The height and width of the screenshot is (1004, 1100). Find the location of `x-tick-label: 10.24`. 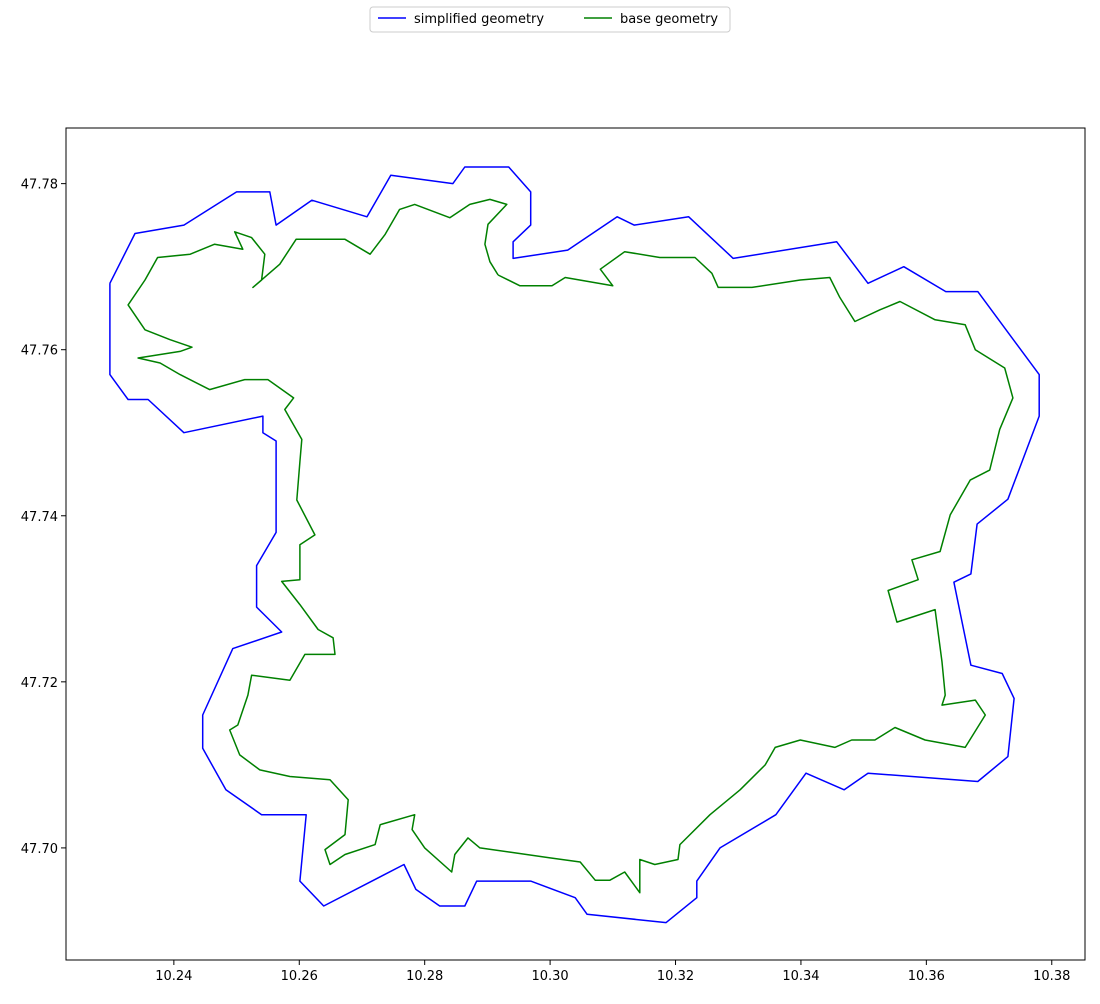

x-tick-label: 10.24 is located at coordinates (173, 976).